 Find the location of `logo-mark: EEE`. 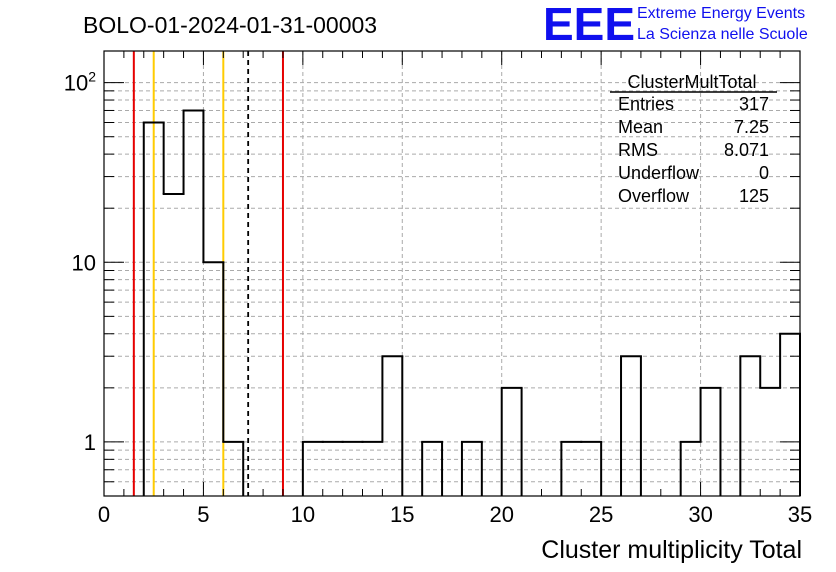

logo-mark: EEE is located at coordinates (589, 25).